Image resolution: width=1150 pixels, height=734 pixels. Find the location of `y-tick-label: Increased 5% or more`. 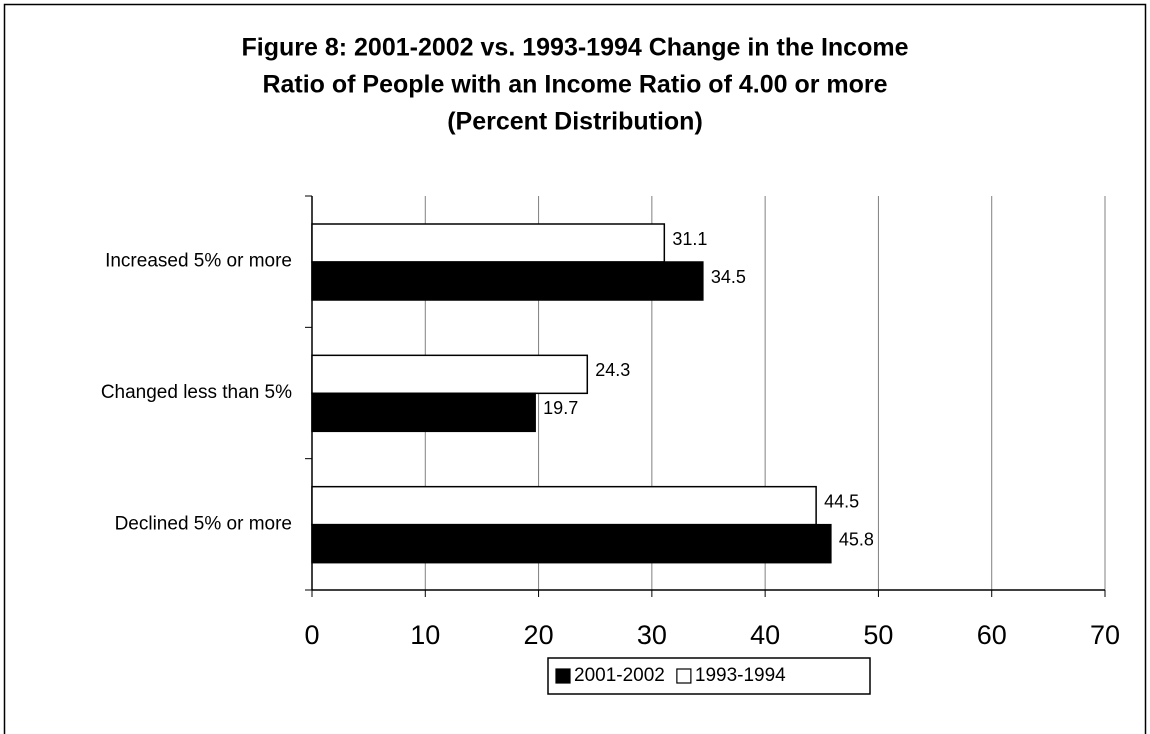

y-tick-label: Increased 5% or more is located at coordinates (198, 261).